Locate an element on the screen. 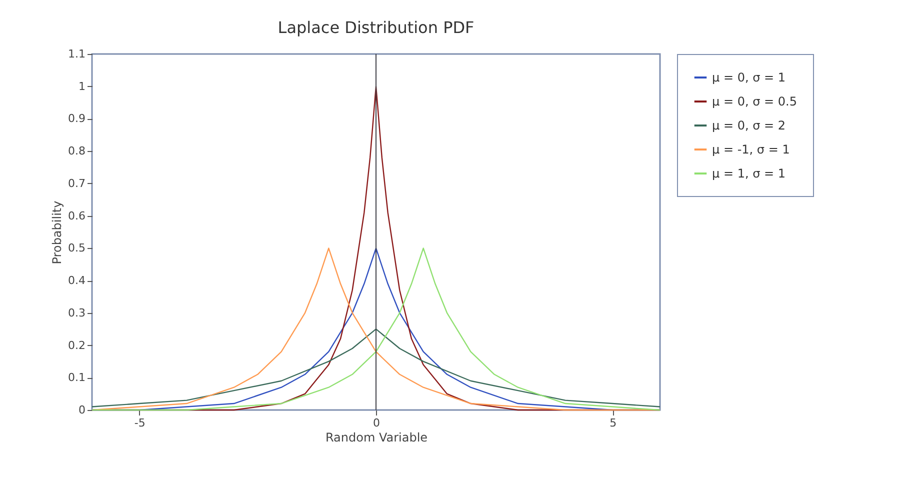 This screenshot has height=504, width=920. y-tick-label: 0 is located at coordinates (82, 410).